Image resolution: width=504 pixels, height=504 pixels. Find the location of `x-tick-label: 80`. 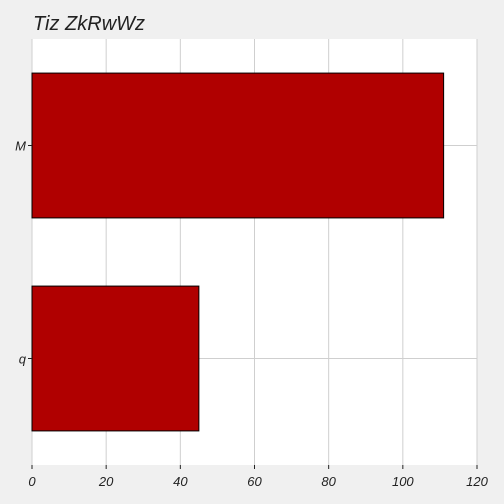

x-tick-label: 80 is located at coordinates (328, 481).